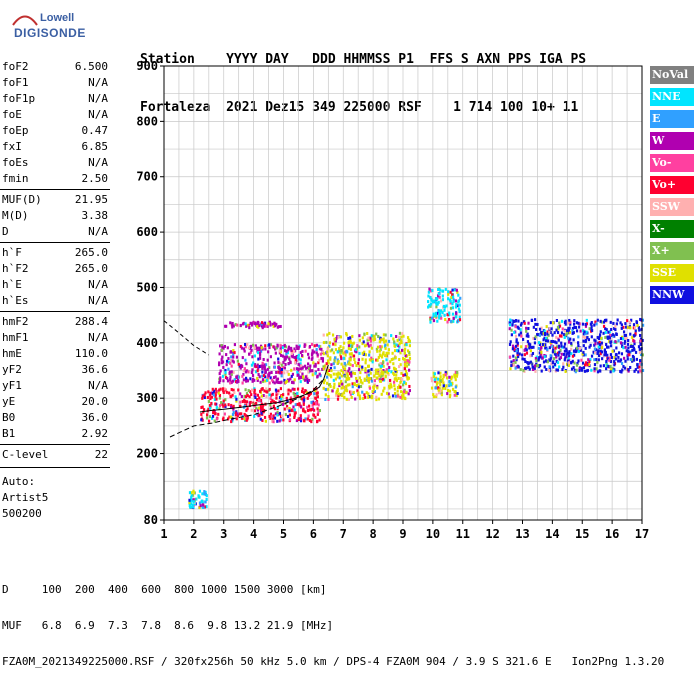 Image resolution: width=700 pixels, height=680 pixels. What do you see at coordinates (55, 444) in the screenshot?
I see `param-separator` at bounding box center [55, 444].